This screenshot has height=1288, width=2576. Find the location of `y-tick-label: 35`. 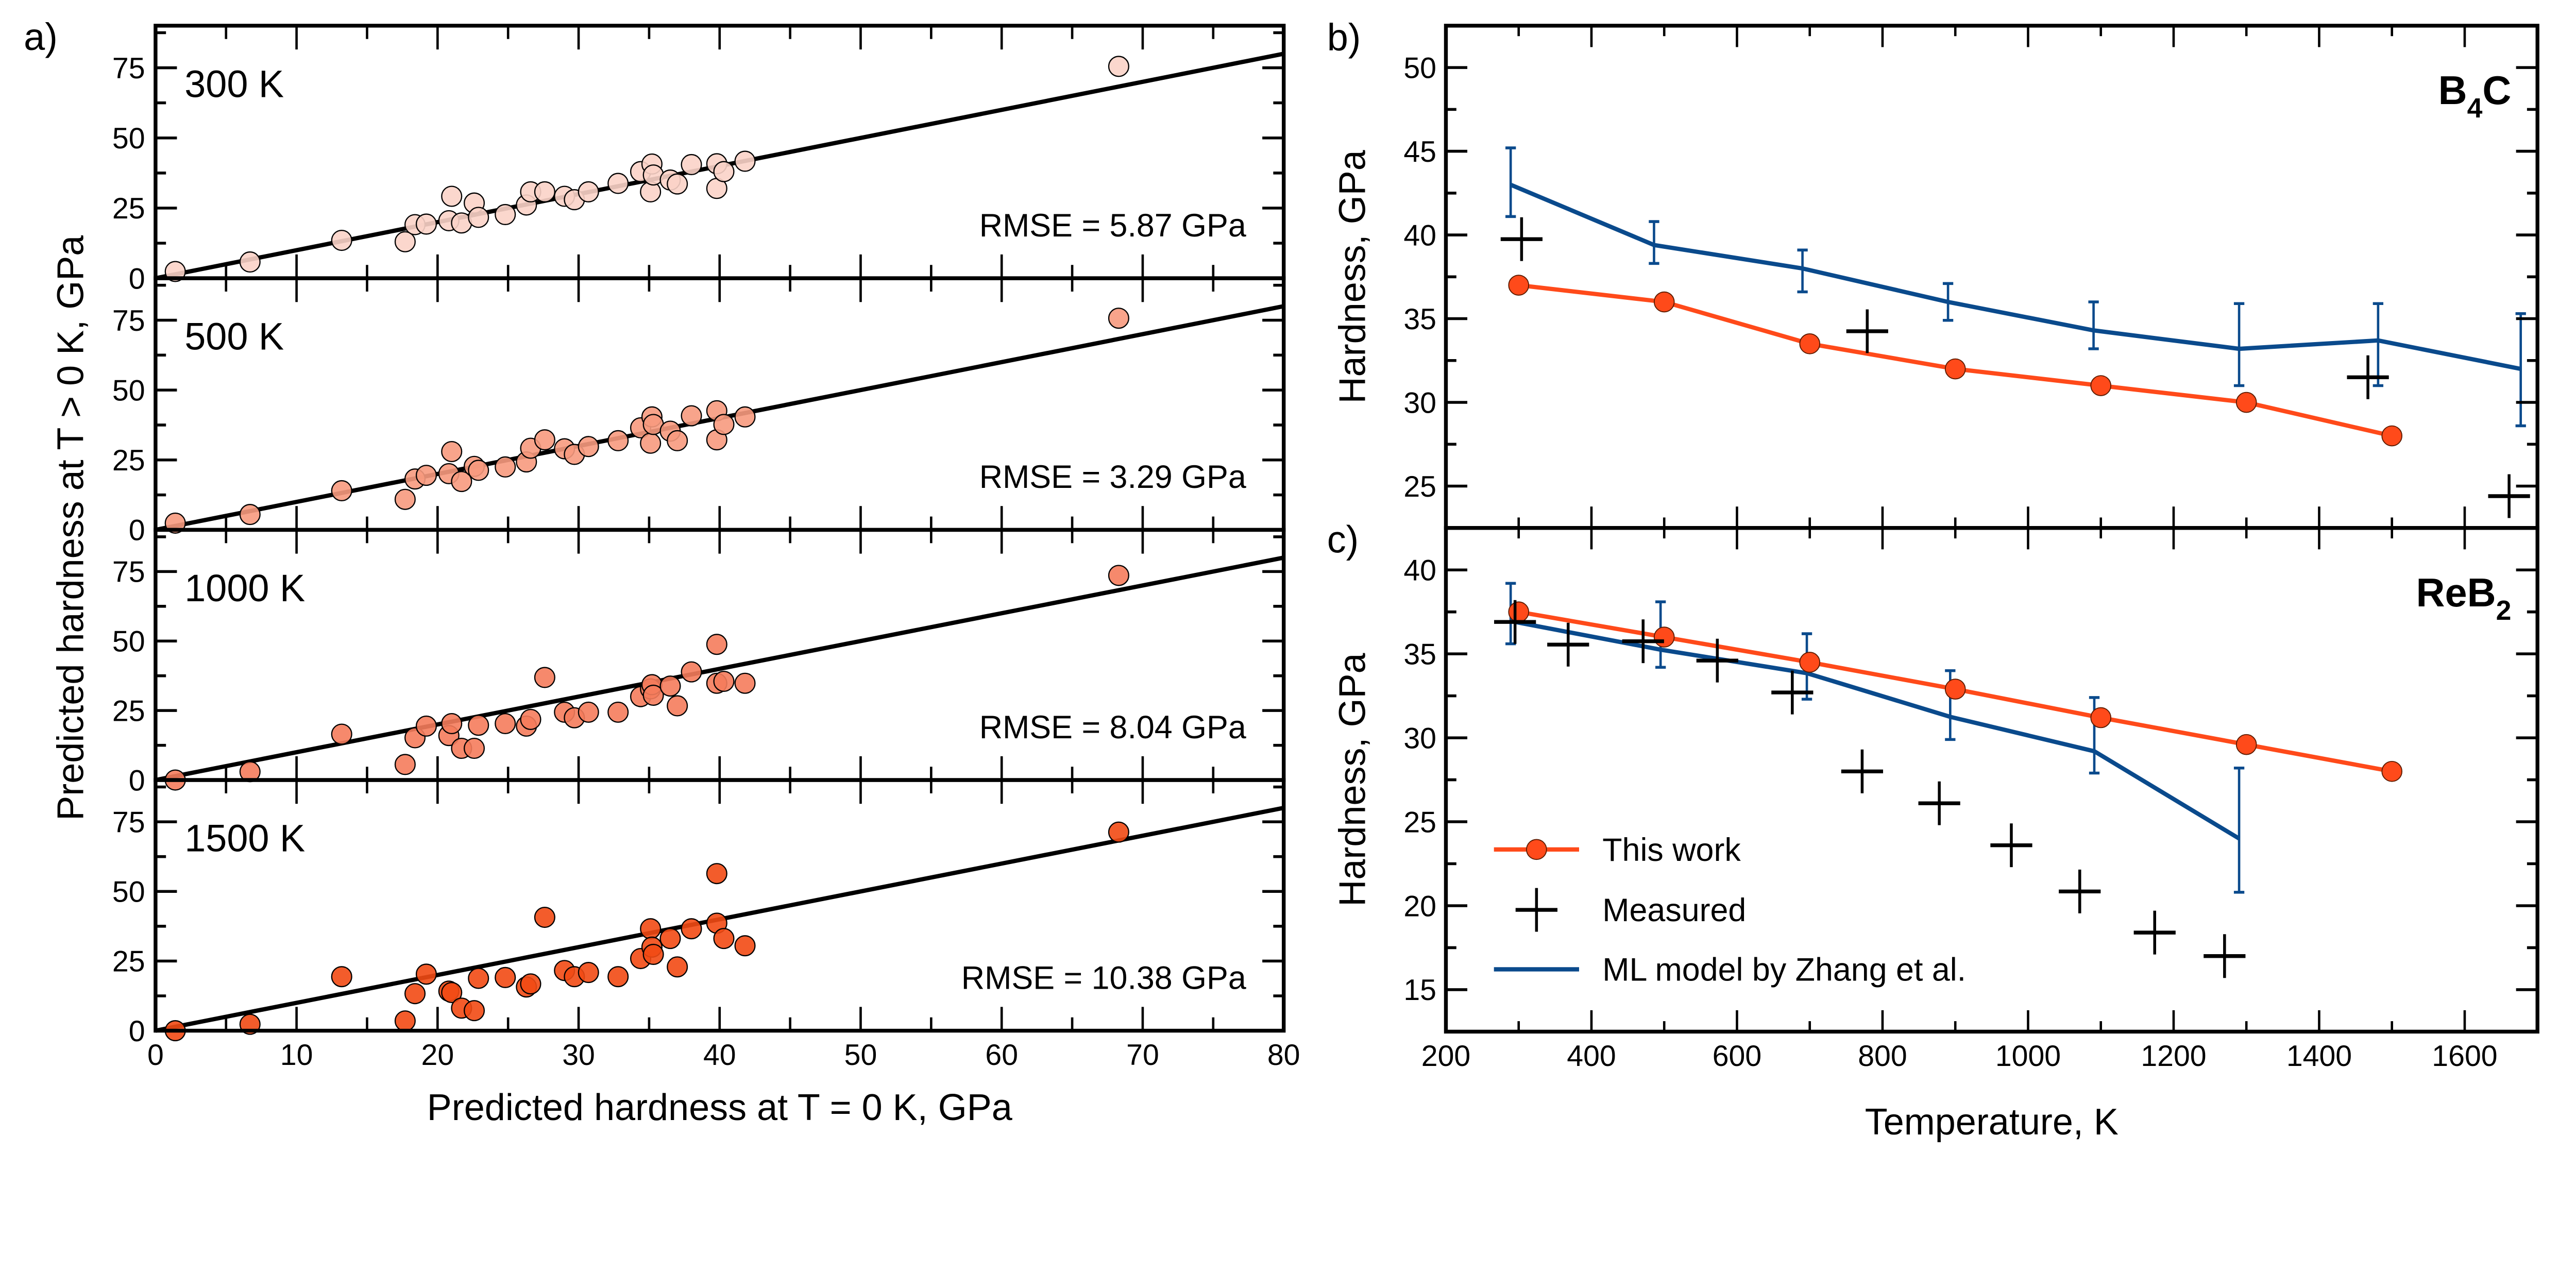

y-tick-label: 35 is located at coordinates (1419, 654).